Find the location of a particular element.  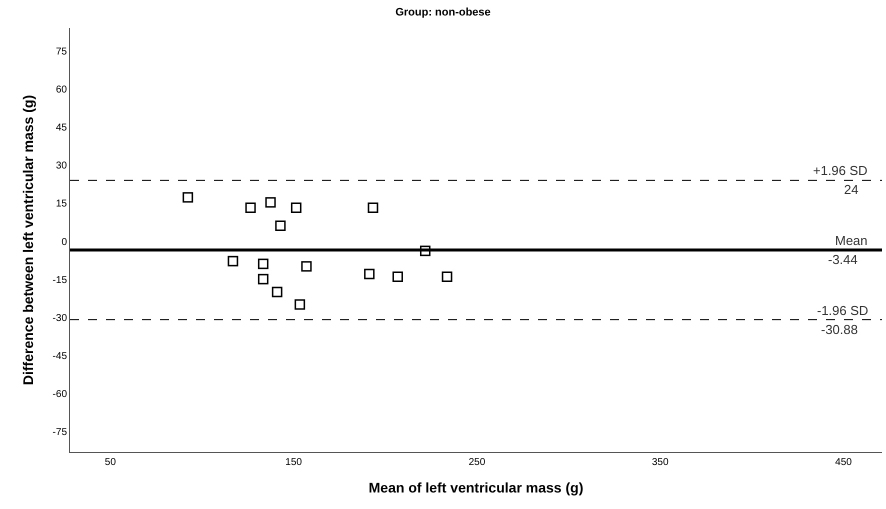

x-axis-title: Mean of left ventricular mass (g) is located at coordinates (476, 487).